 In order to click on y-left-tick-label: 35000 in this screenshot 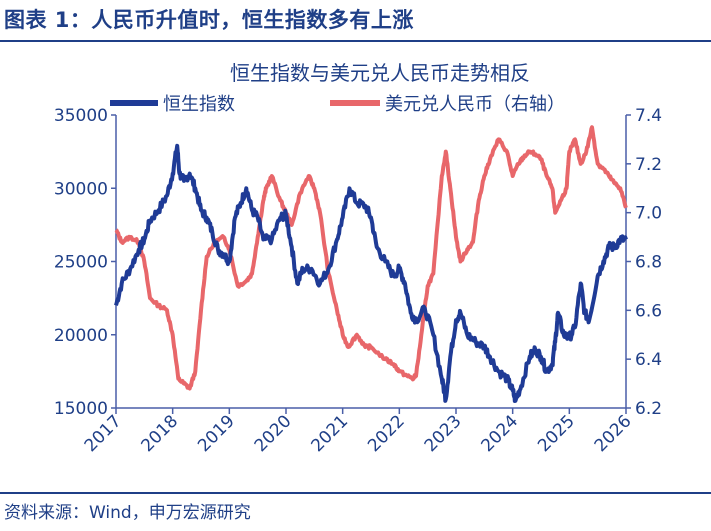, I will do `click(81, 116)`.